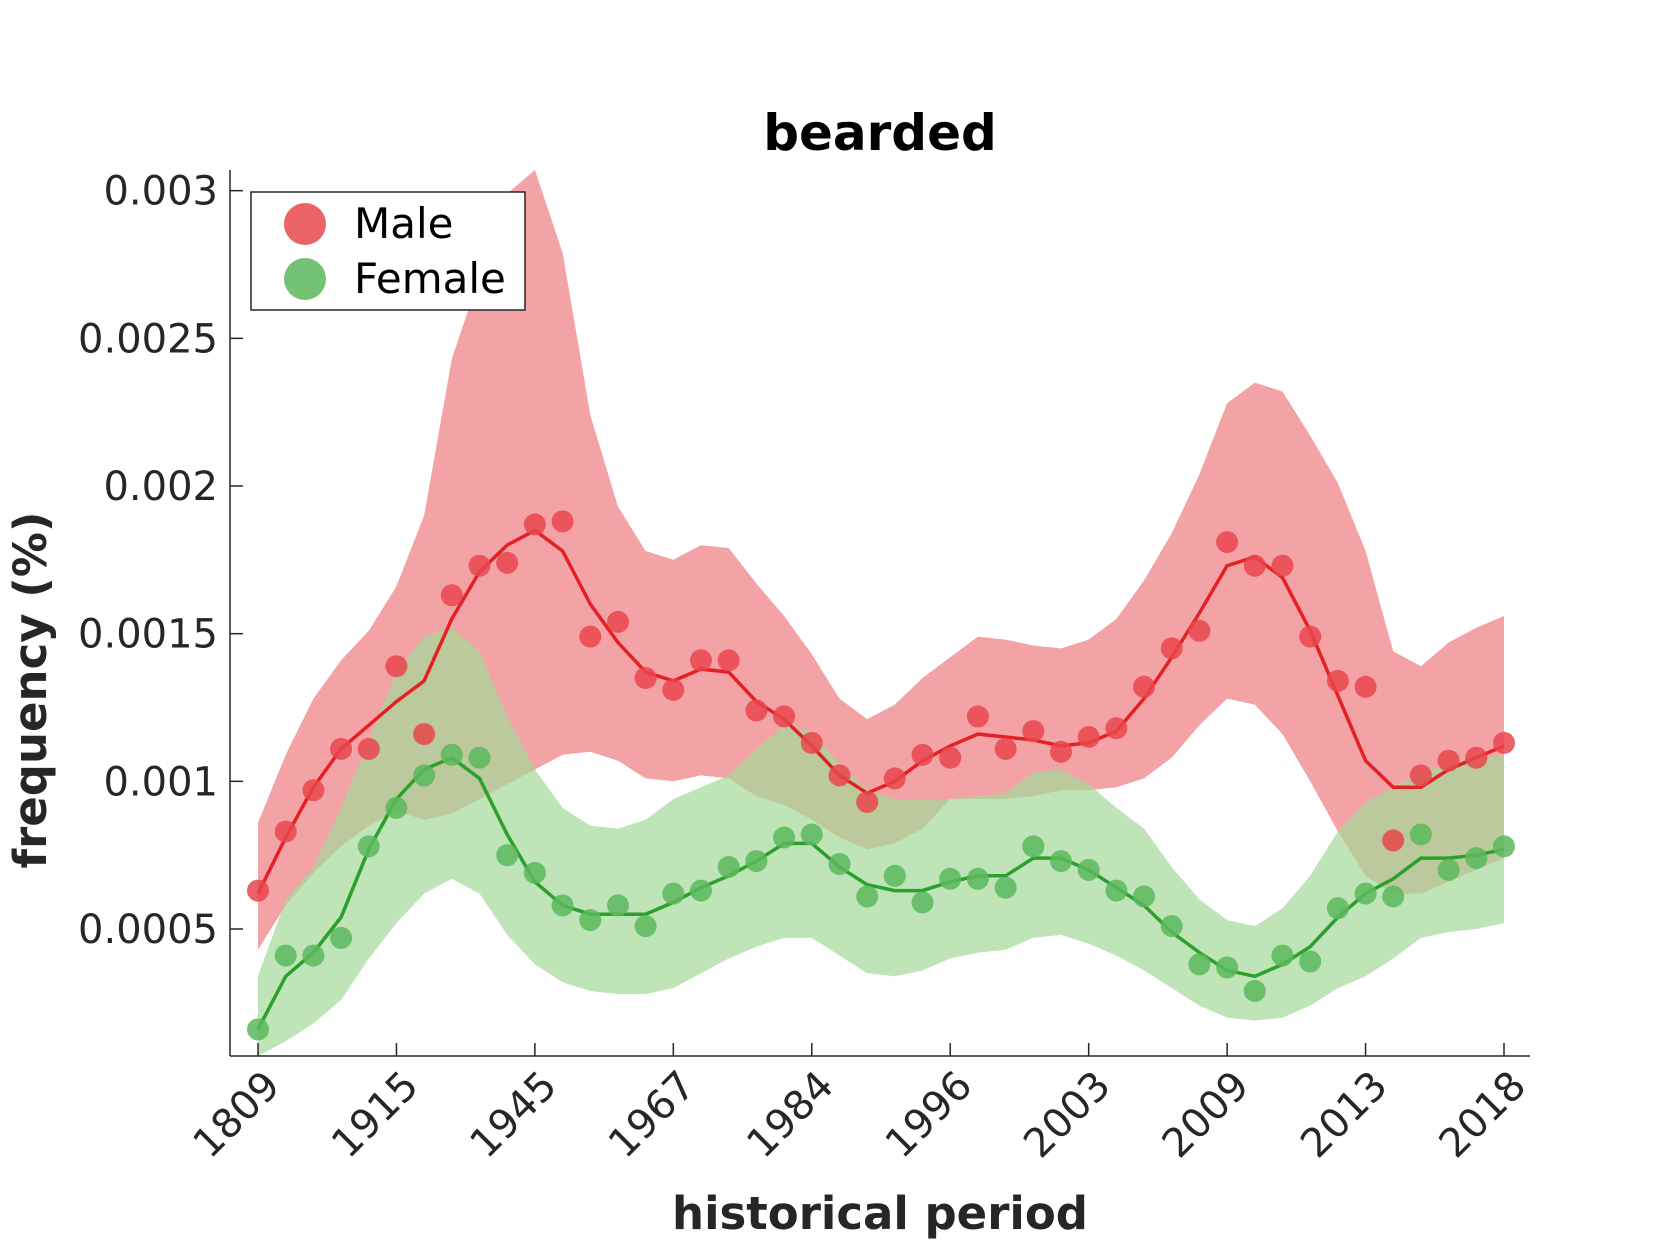 This screenshot has height=1260, width=1680. What do you see at coordinates (1483, 1115) in the screenshot?
I see `x-tick-label: 2018` at bounding box center [1483, 1115].